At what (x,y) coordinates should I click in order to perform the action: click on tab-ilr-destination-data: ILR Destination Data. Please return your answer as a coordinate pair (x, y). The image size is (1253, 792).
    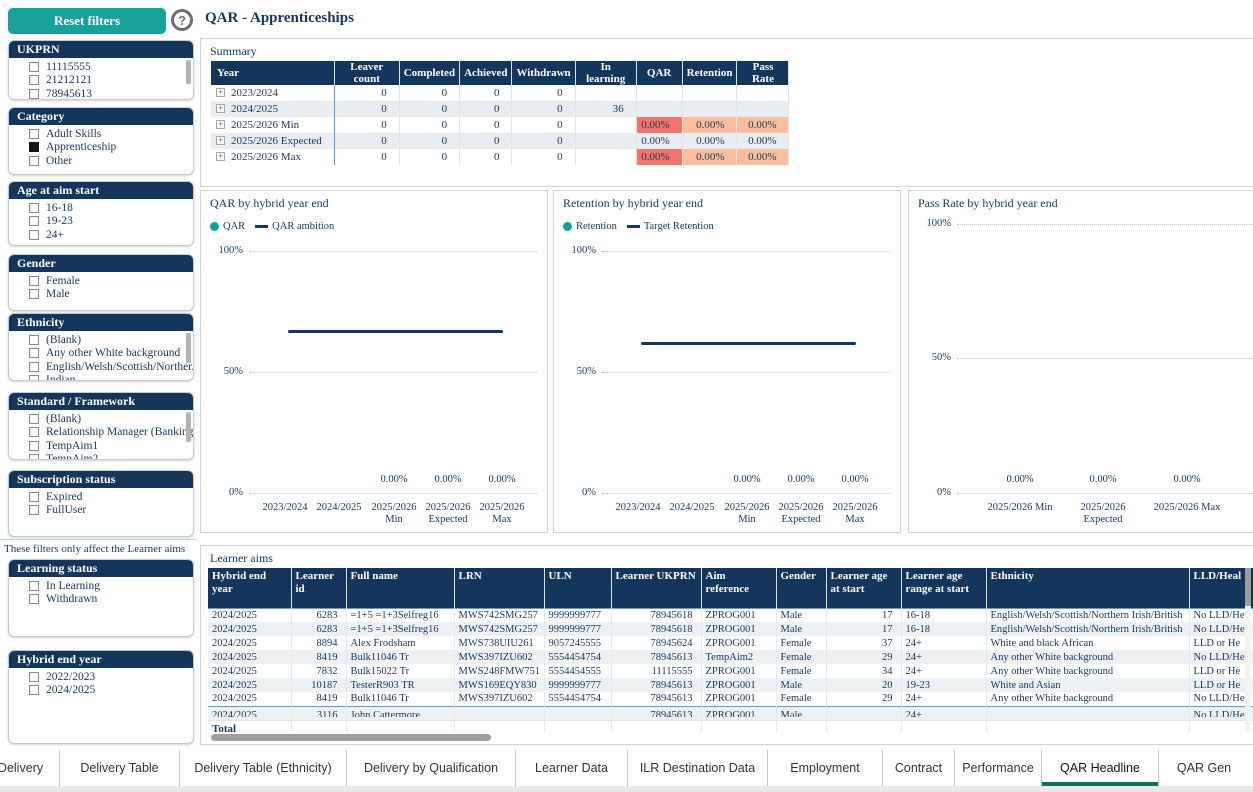
    Looking at the image, I should click on (698, 768).